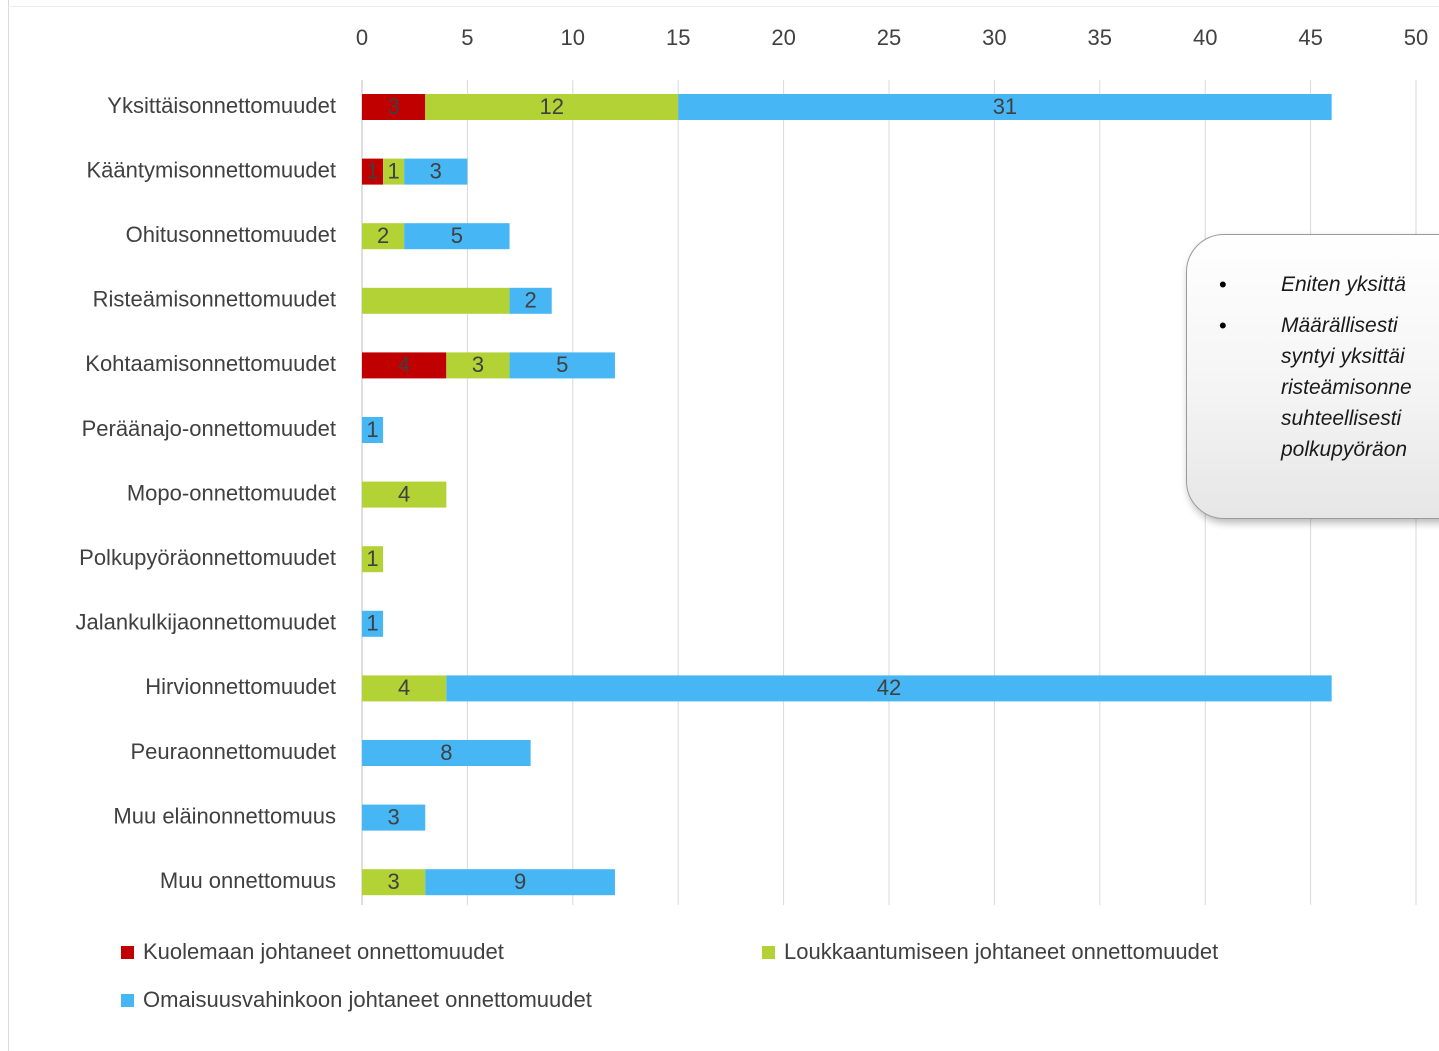 The image size is (1439, 1051). Describe the element at coordinates (205, 622) in the screenshot. I see `category-label: Jalankulkijaonnettomuudet` at that location.